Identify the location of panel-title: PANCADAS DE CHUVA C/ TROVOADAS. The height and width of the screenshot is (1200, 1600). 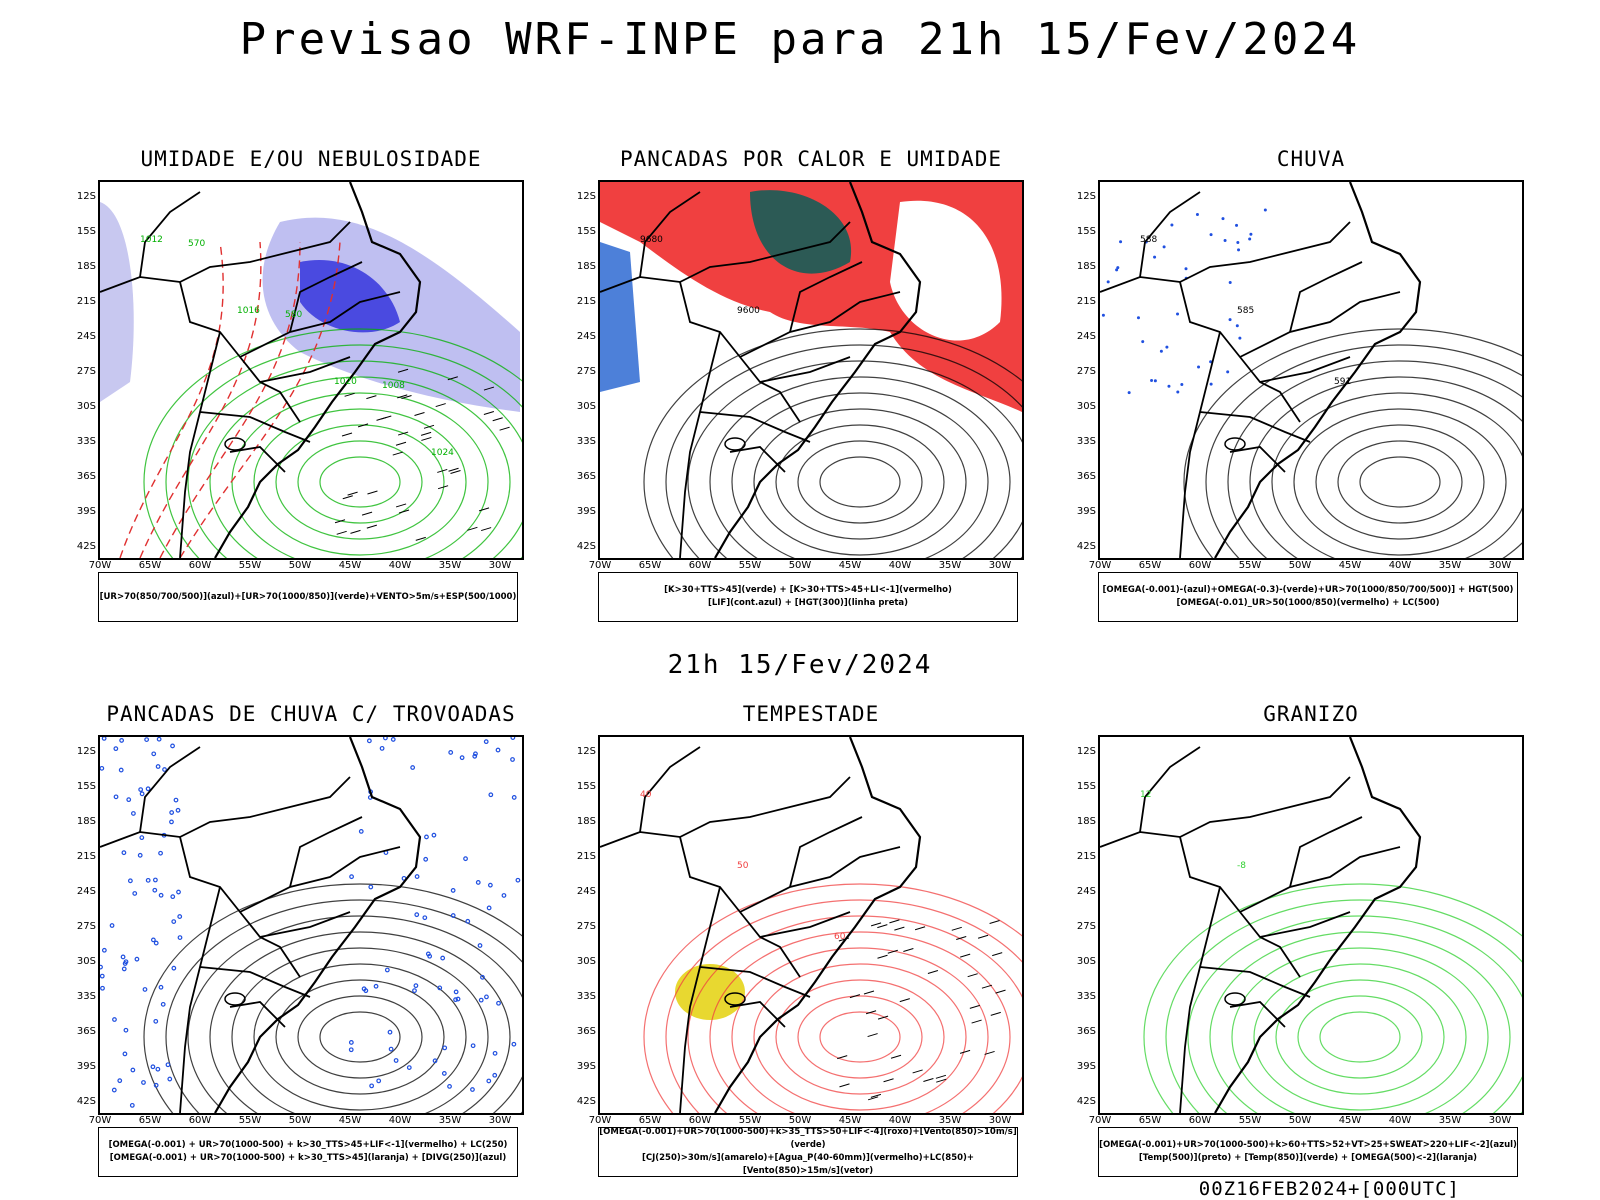
(311, 714).